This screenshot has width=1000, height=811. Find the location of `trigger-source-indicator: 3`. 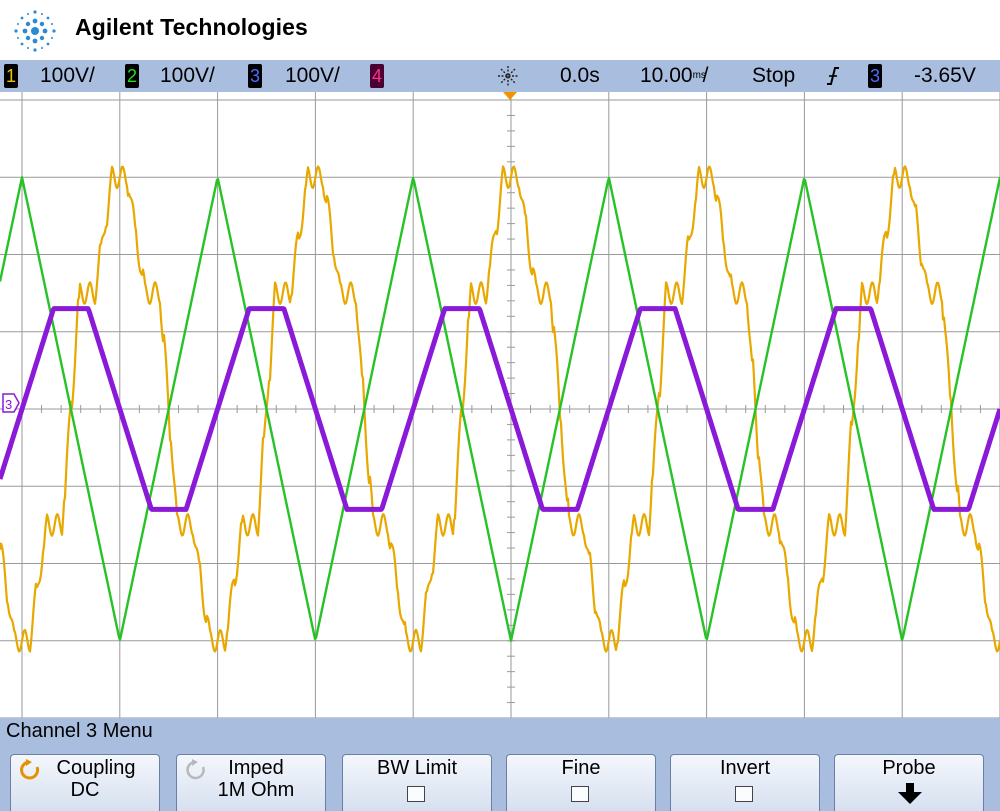

trigger-source-indicator: 3 is located at coordinates (875, 76).